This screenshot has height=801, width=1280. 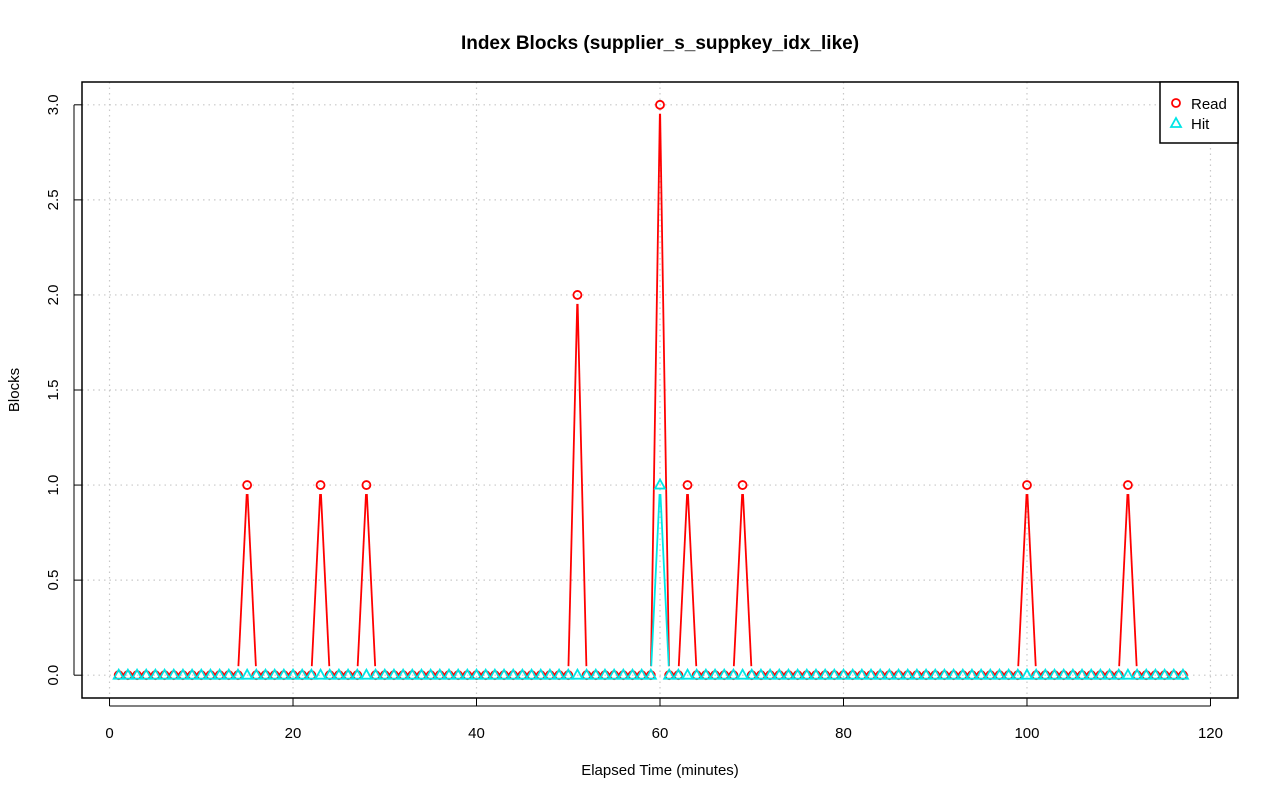 What do you see at coordinates (53, 295) in the screenshot?
I see `y-tick-label: 2.0` at bounding box center [53, 295].